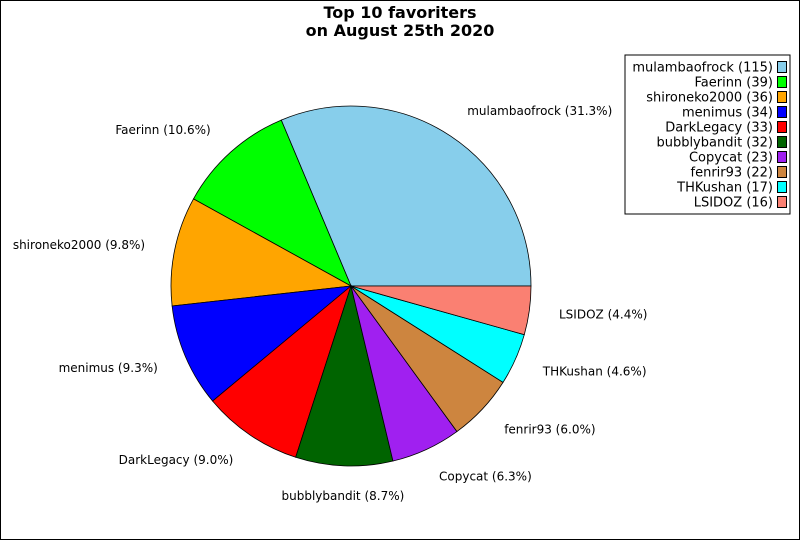 The width and height of the screenshot is (800, 544). I want to click on pie-slice-bubblybandit, so click(344, 375).